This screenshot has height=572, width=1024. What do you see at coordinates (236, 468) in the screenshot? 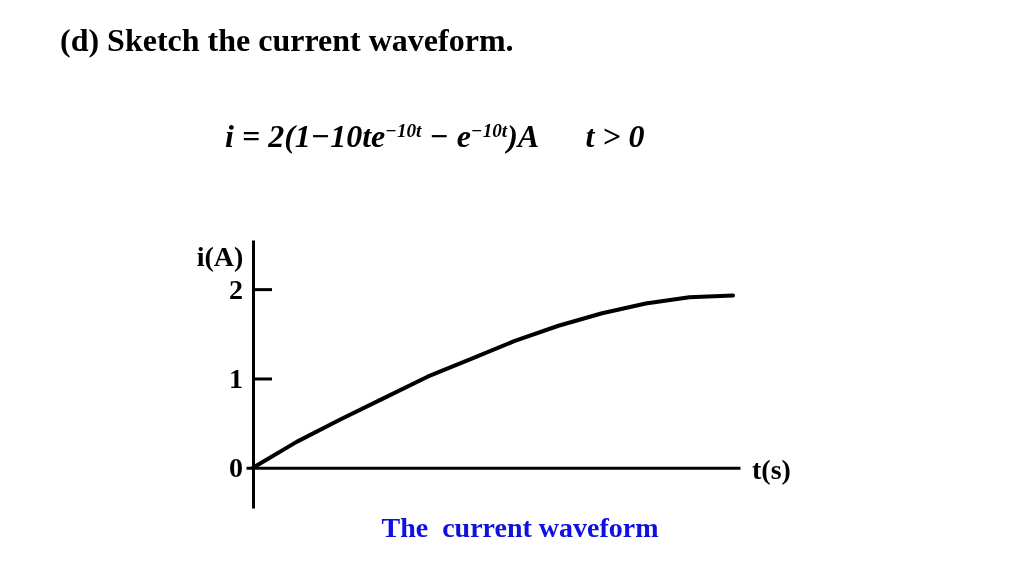
I see `y-tick-label: 0` at bounding box center [236, 468].